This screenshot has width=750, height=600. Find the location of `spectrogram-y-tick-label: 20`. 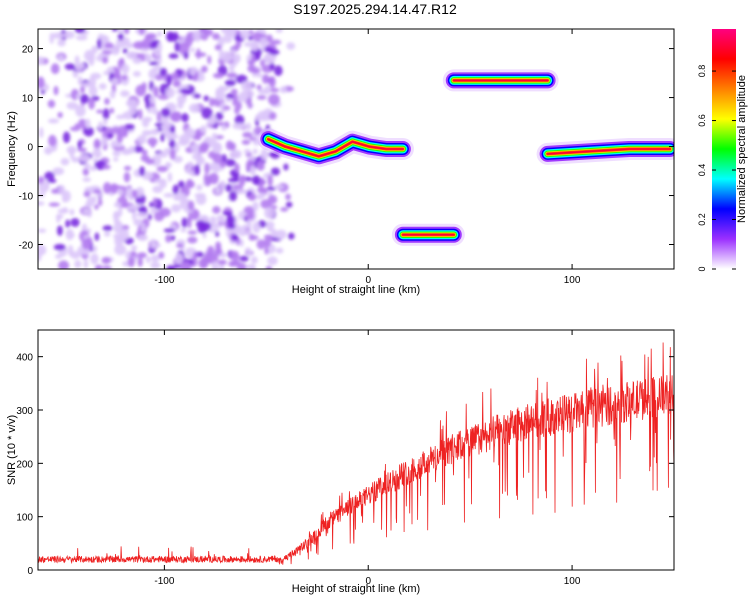

spectrogram-y-tick-label: 20 is located at coordinates (28, 50).